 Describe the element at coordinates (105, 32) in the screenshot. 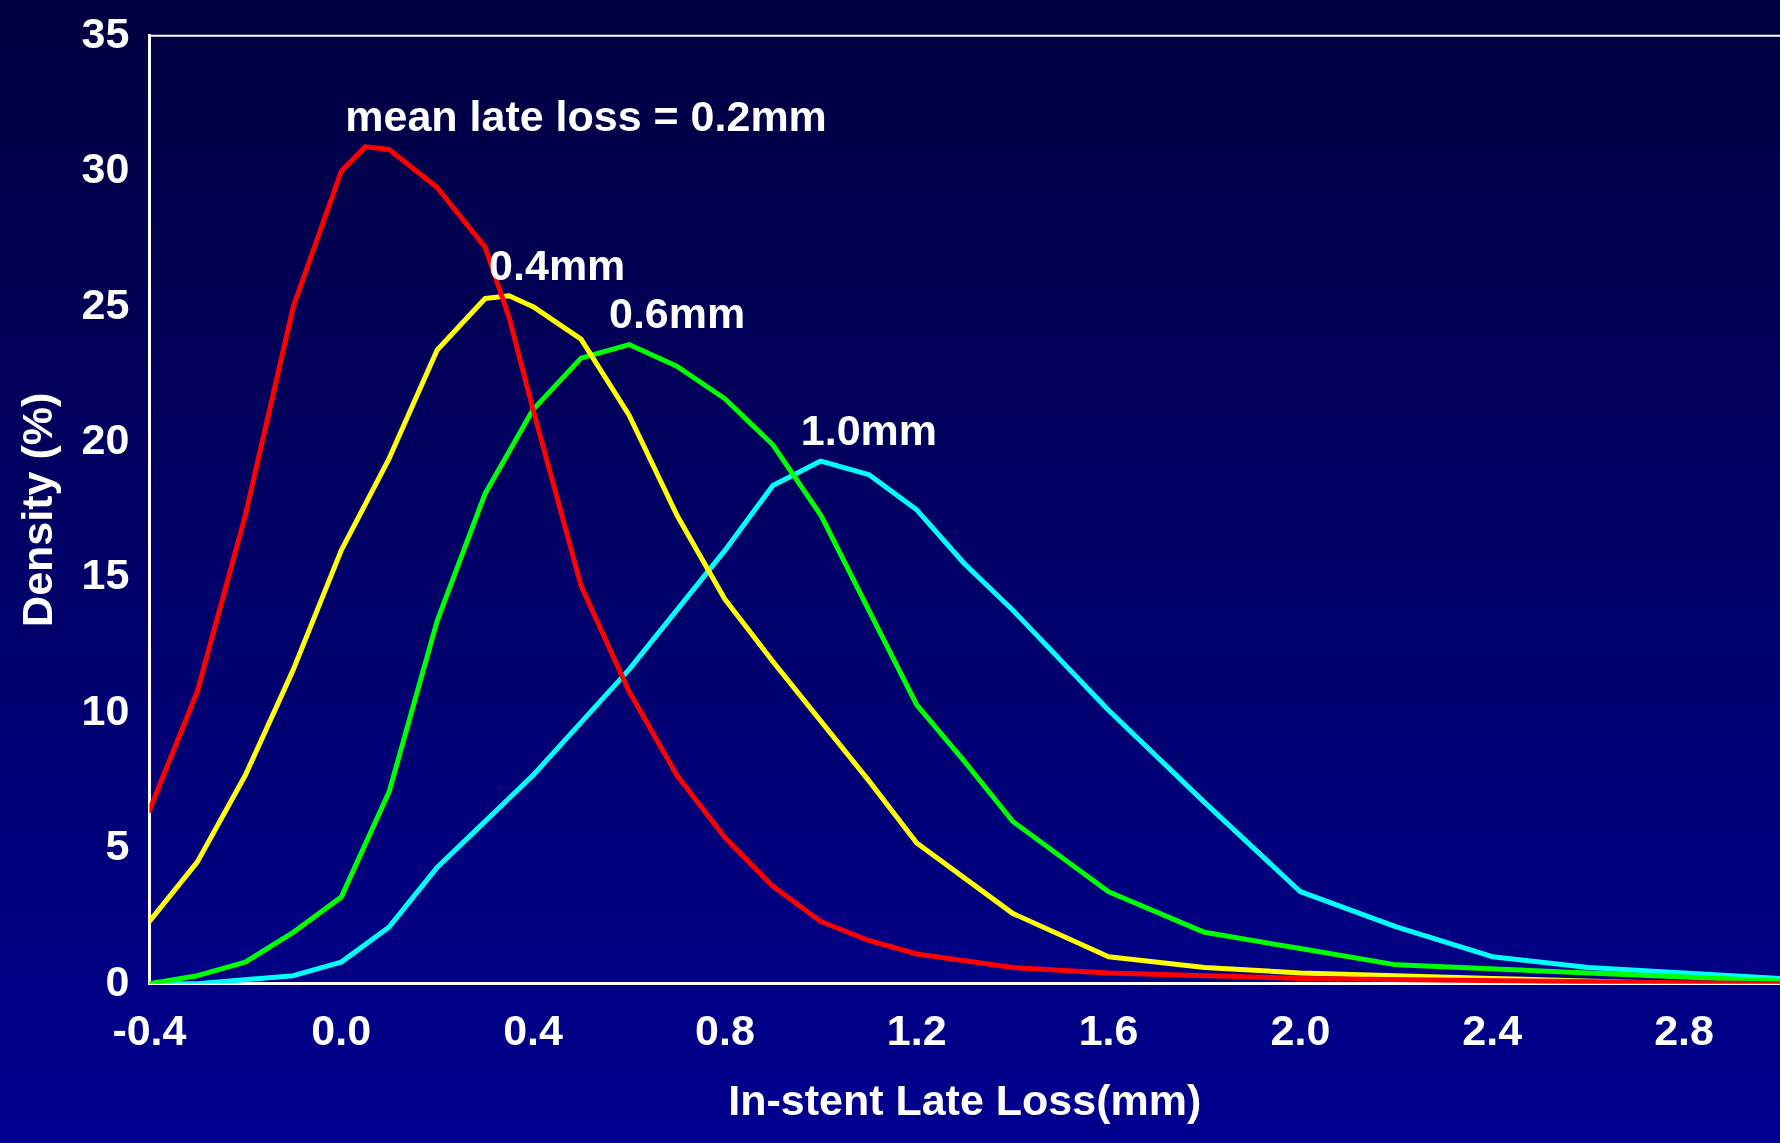

I see `y-tick-label: 35` at that location.